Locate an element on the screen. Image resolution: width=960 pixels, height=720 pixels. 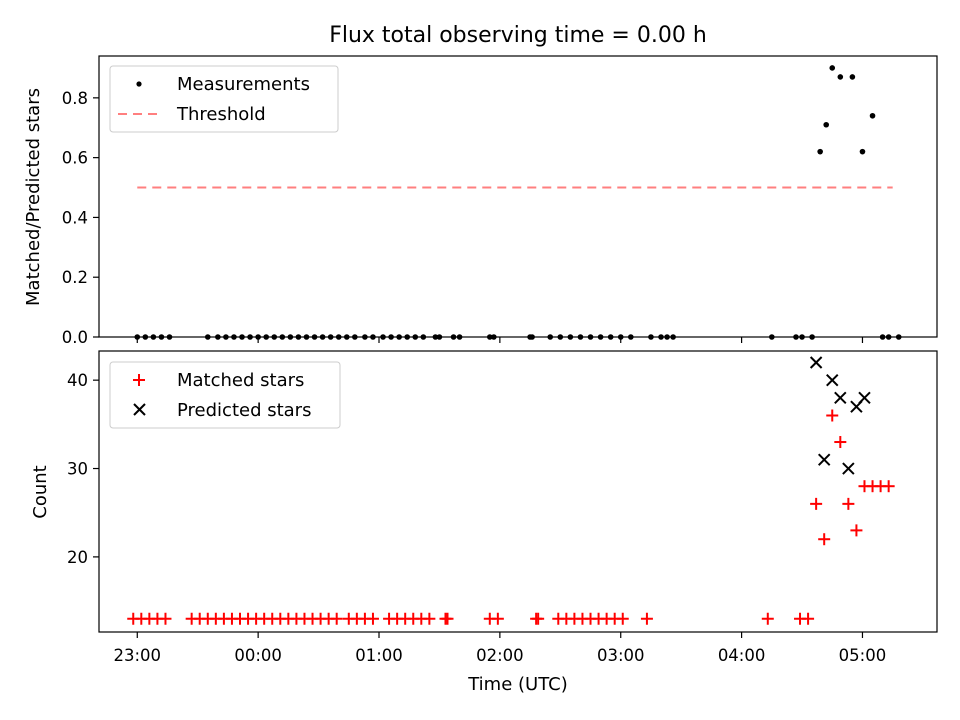
chart-title: Flux total observing time = 0.00 h is located at coordinates (518, 35).